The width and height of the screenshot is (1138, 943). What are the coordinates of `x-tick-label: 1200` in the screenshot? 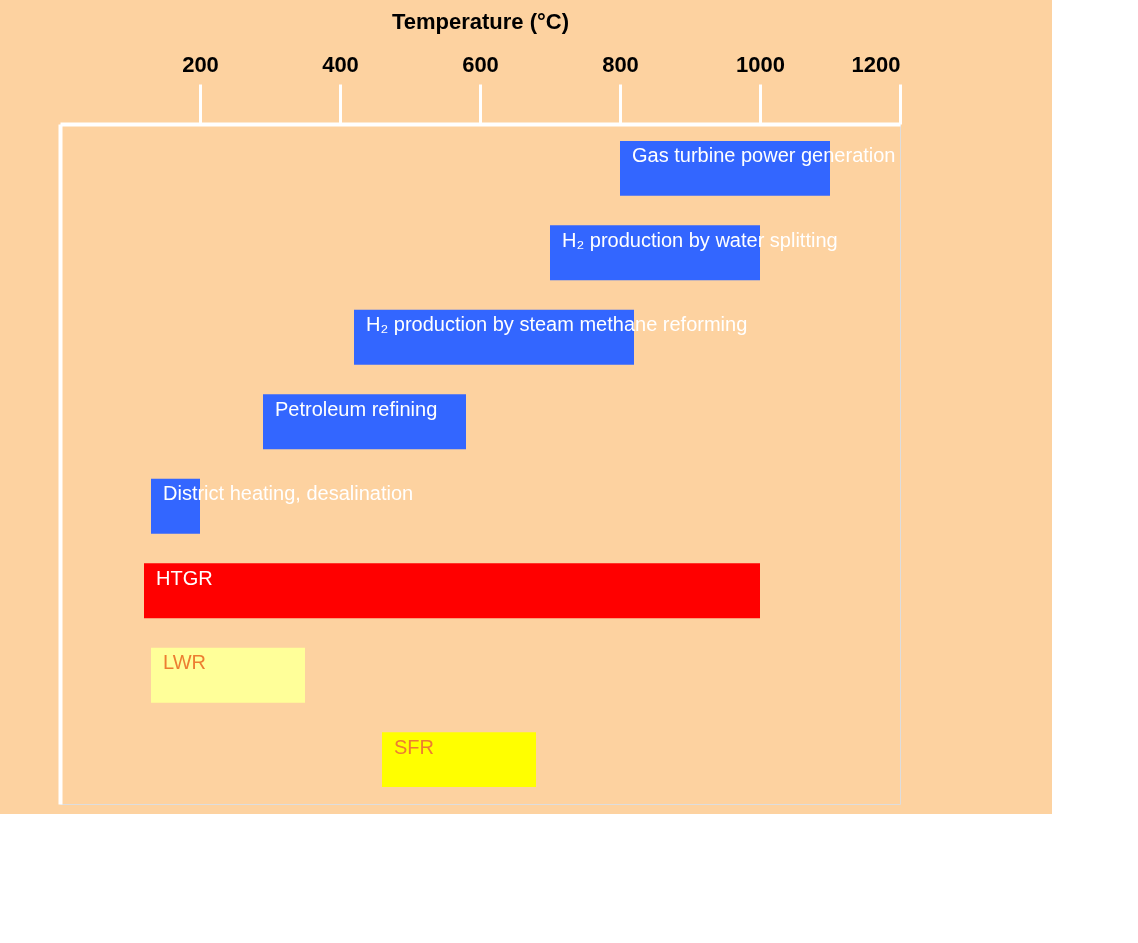 It's located at (876, 64).